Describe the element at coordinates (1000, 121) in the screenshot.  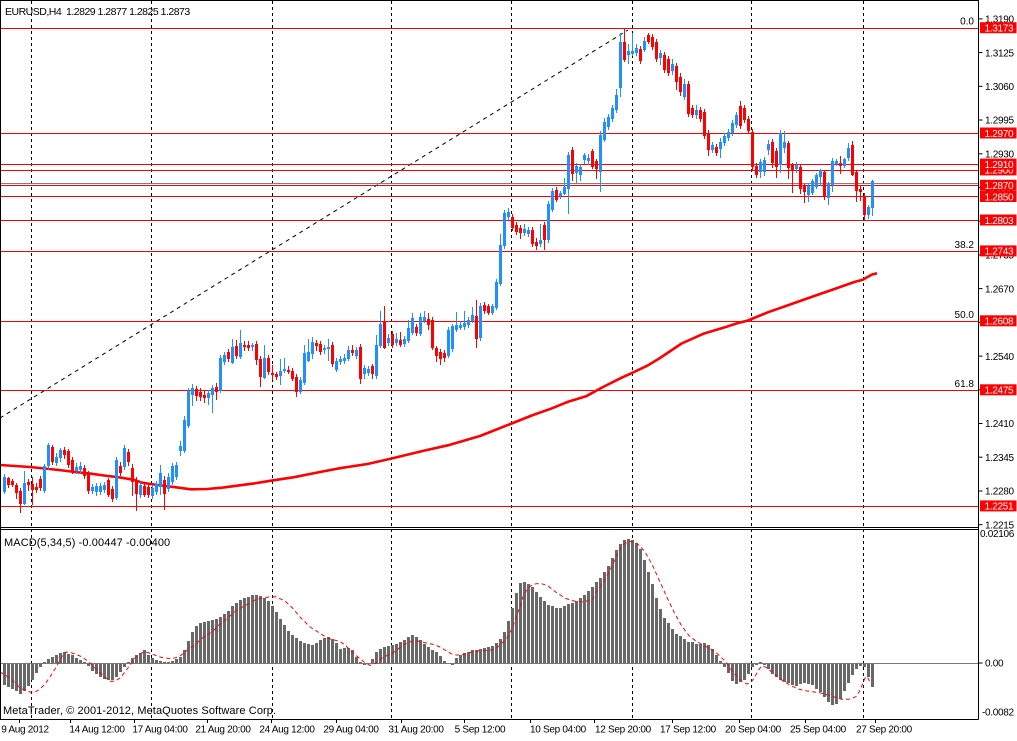
I see `svg-text: 1.2995` at that location.